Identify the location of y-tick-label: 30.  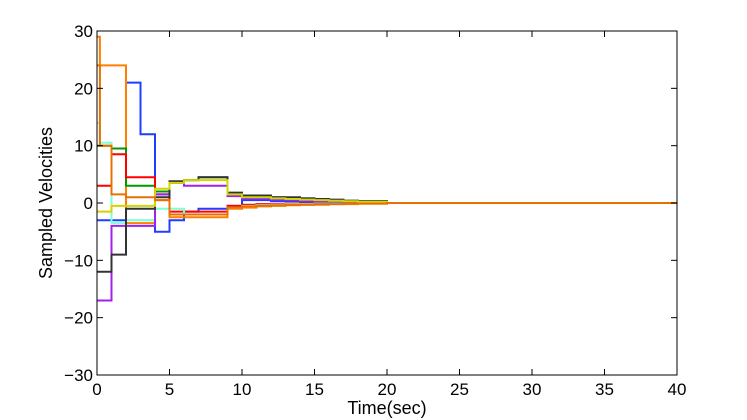
(83, 31).